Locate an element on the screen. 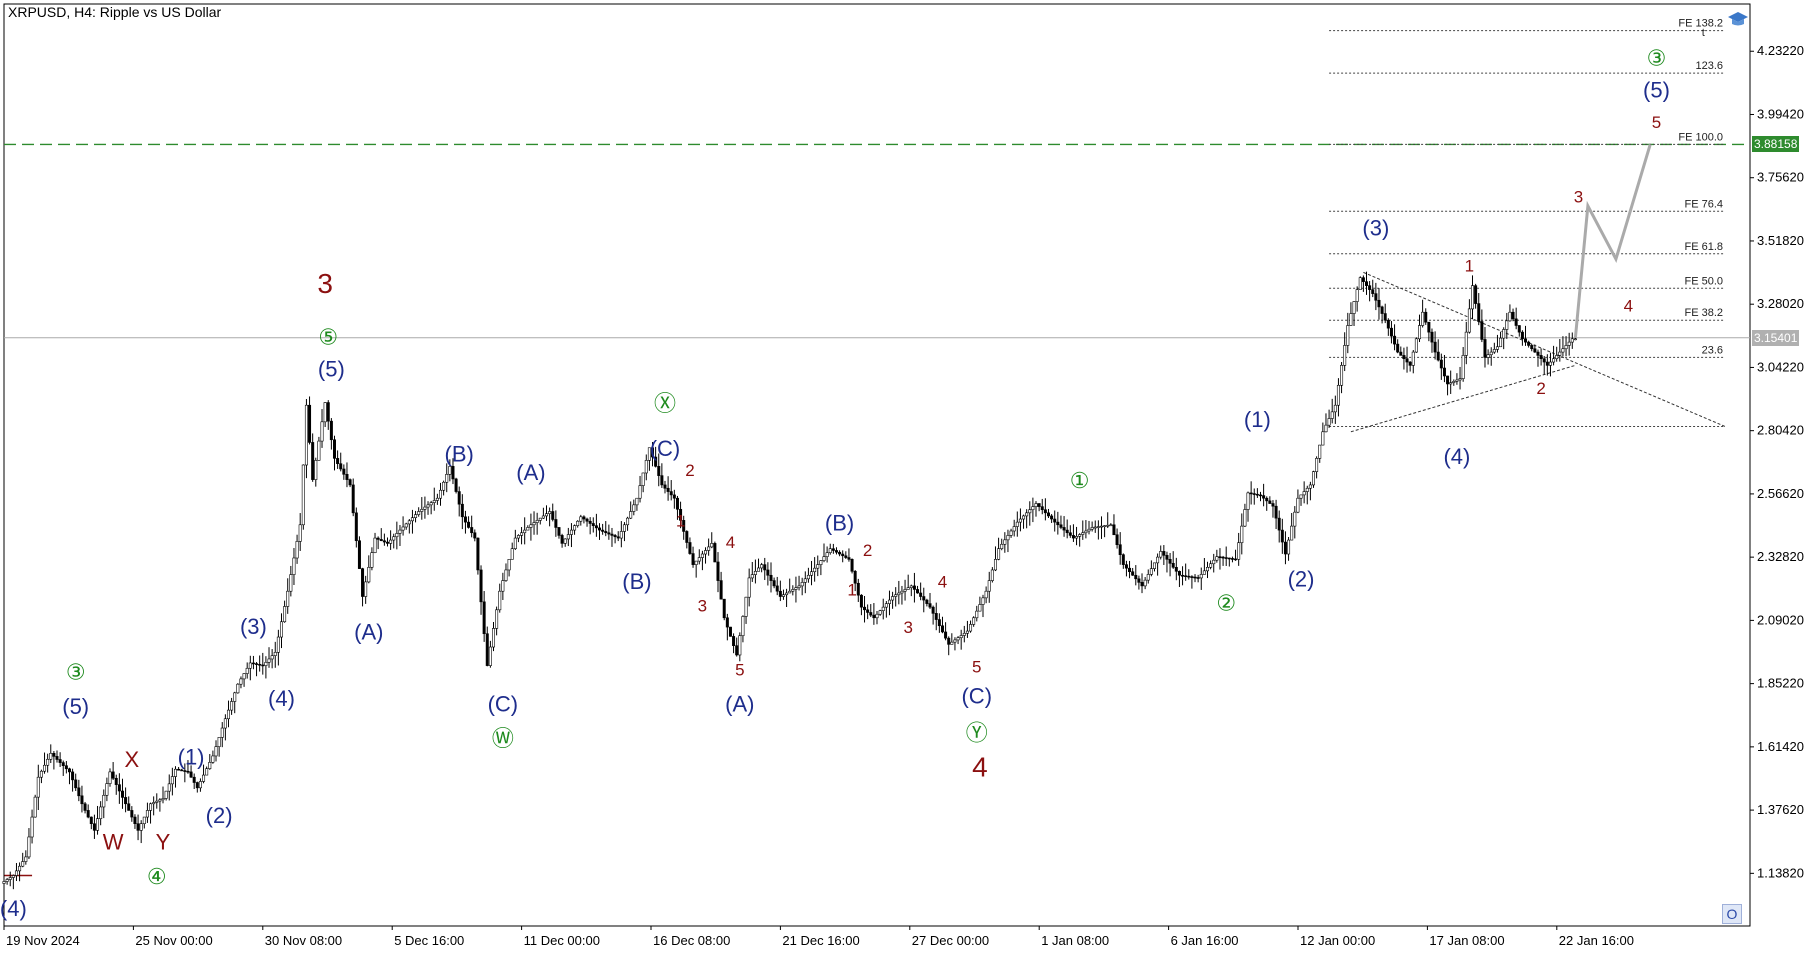  fe-level-label: 23.6 is located at coordinates (1712, 350).